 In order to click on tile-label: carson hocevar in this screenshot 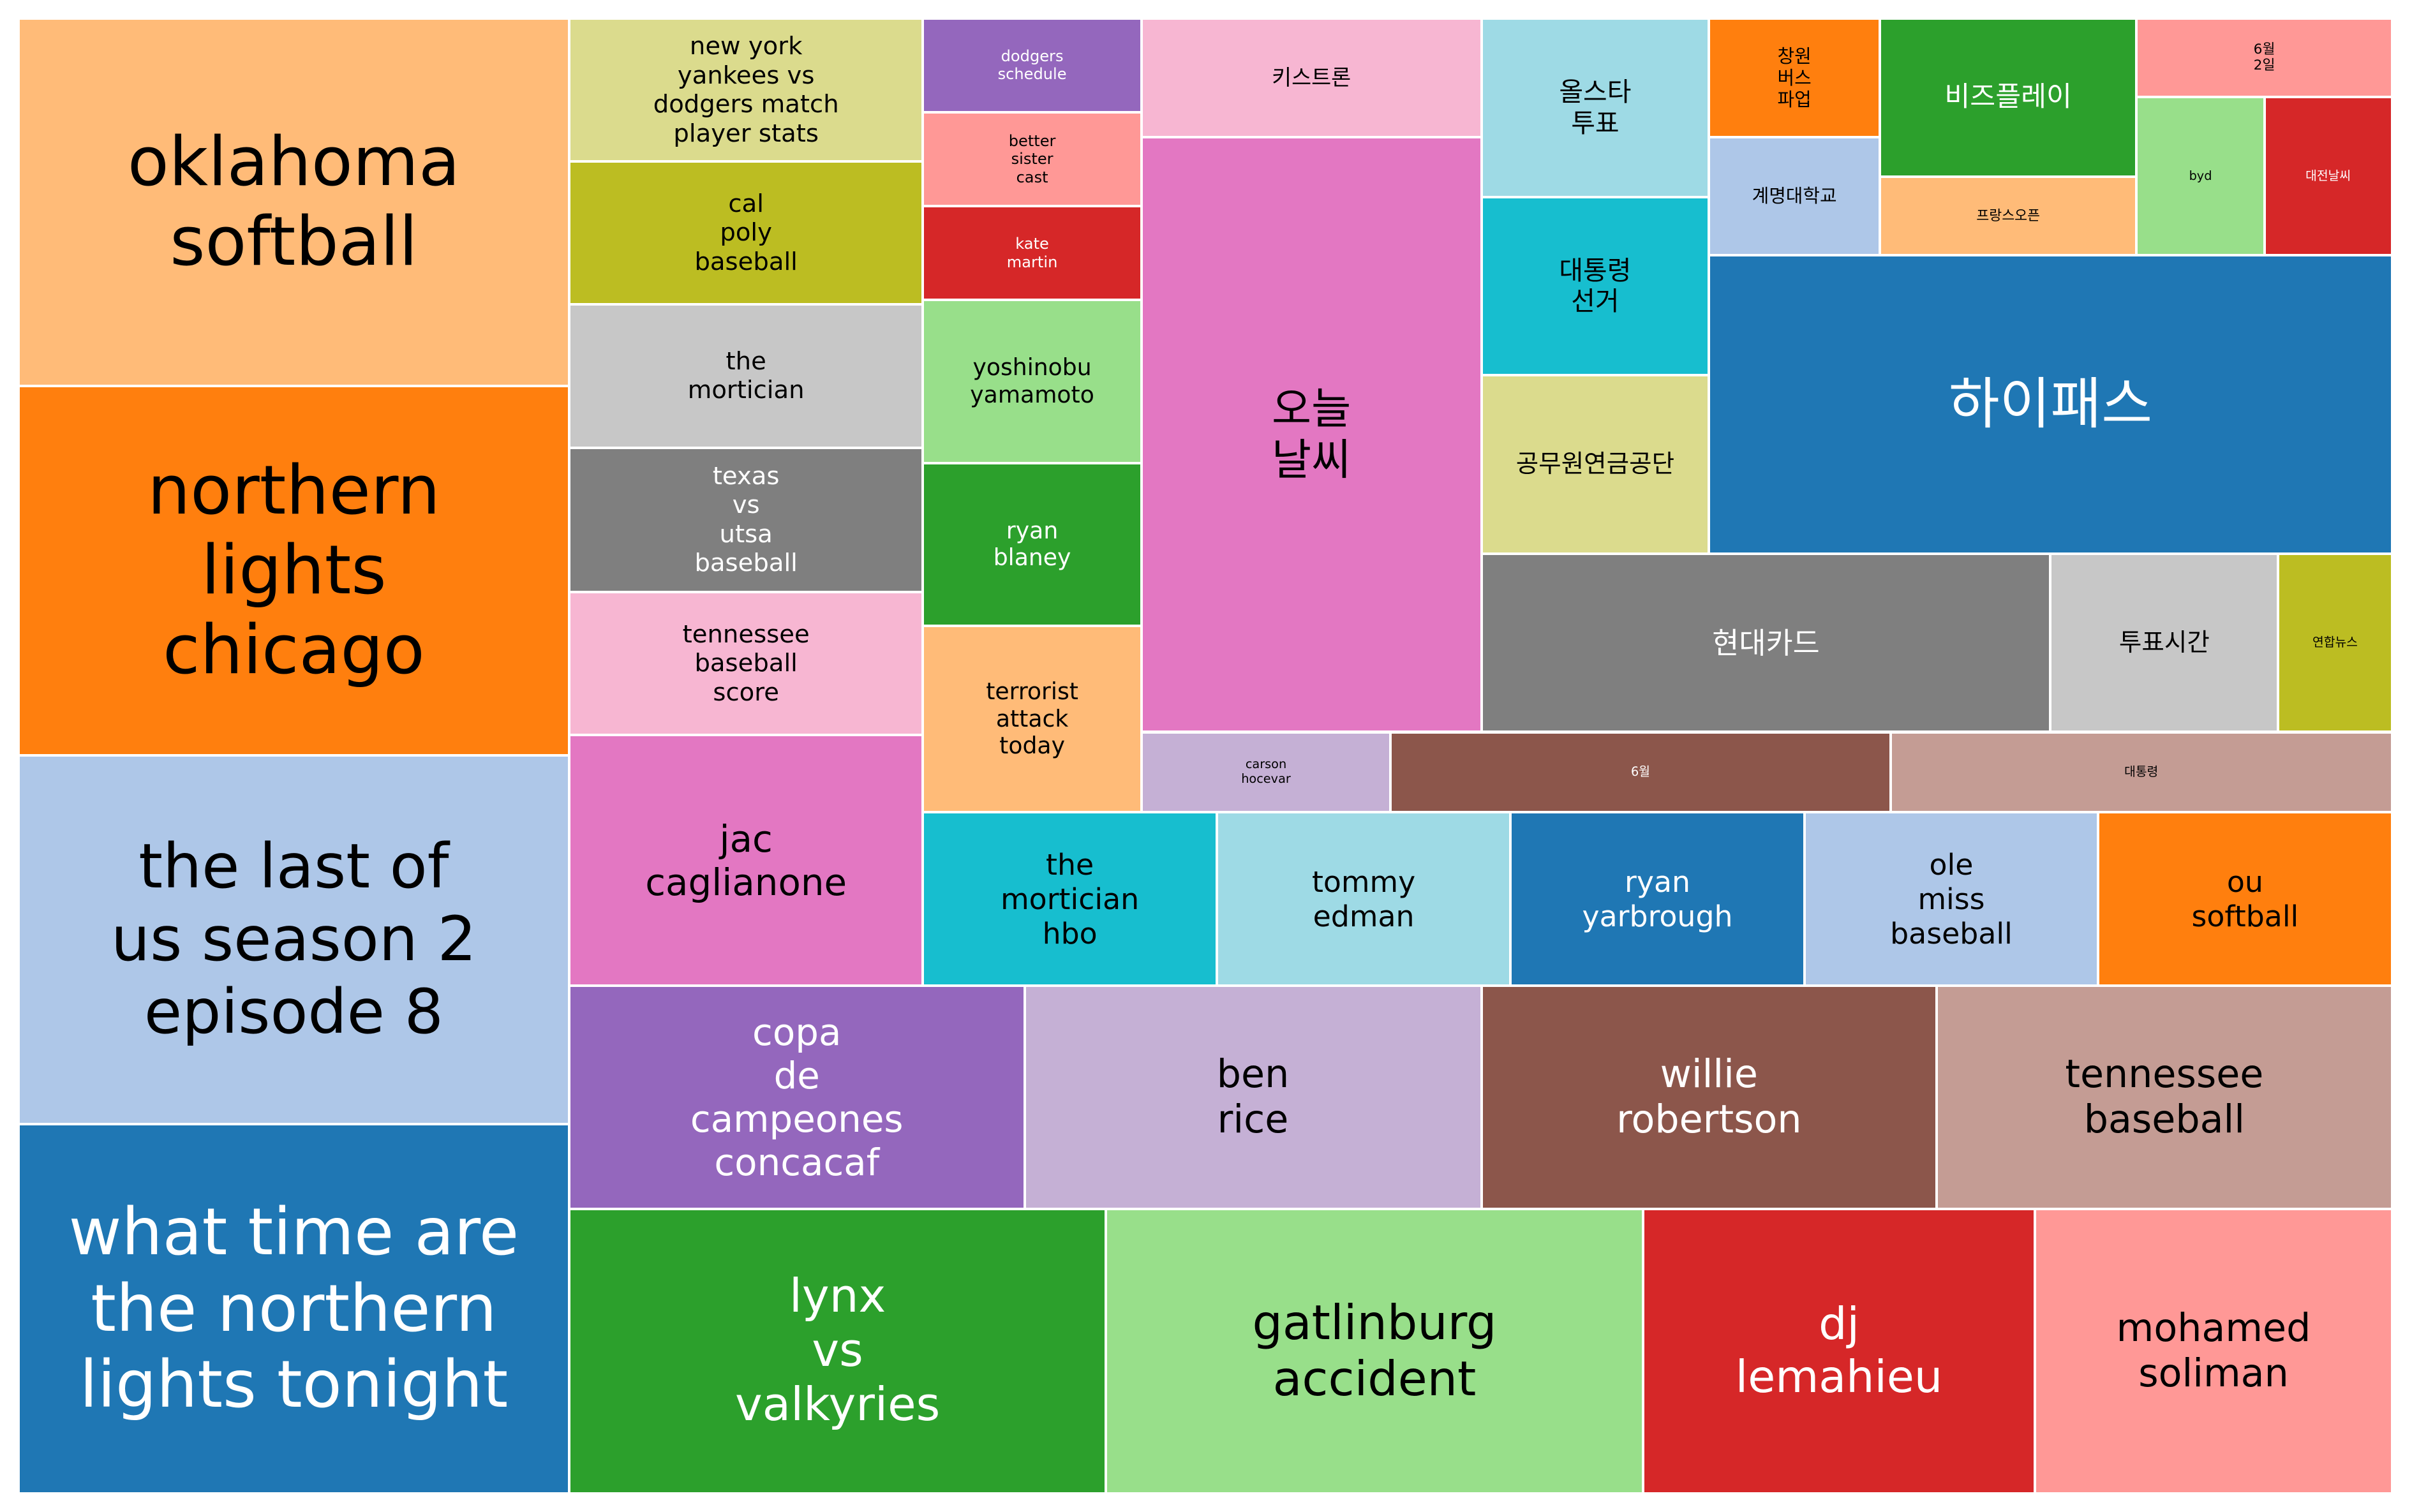, I will do `click(1266, 772)`.